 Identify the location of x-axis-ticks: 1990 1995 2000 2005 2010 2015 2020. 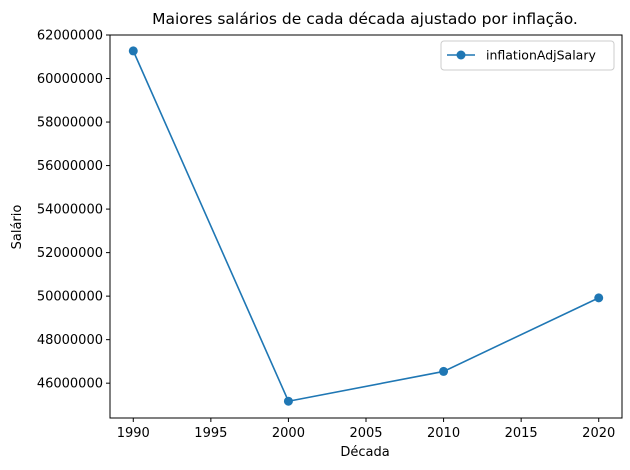
(366, 429).